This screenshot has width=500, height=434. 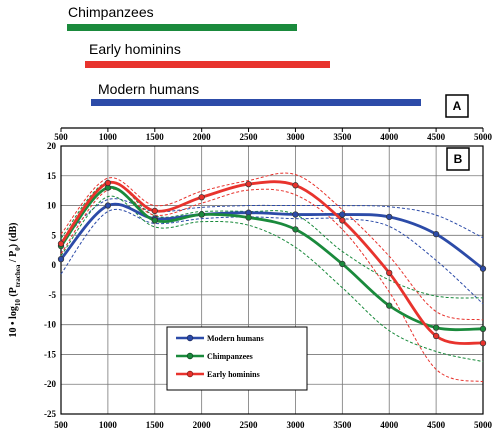 What do you see at coordinates (52, 176) in the screenshot?
I see `y-tick-label: 15` at bounding box center [52, 176].